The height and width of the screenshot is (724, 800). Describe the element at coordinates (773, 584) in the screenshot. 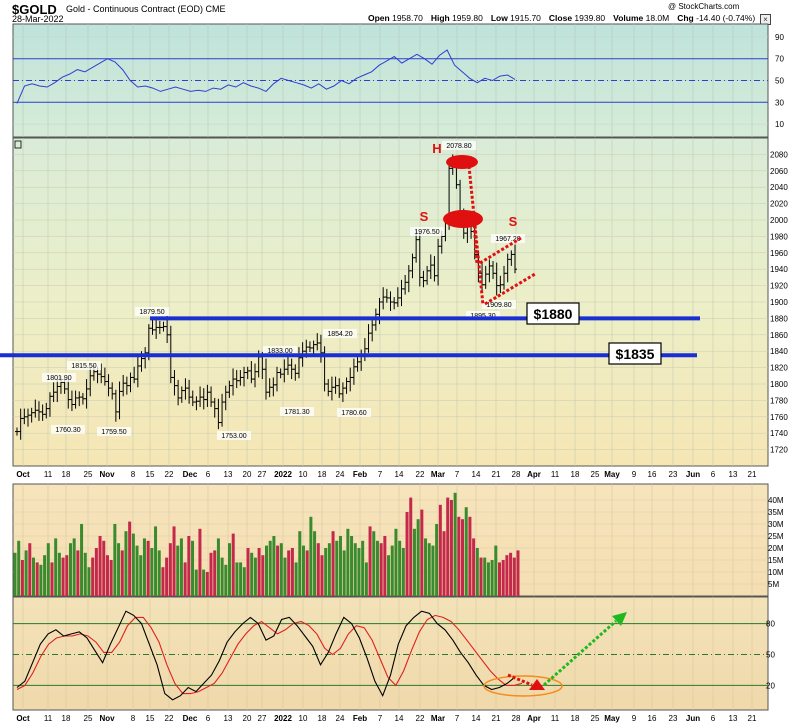

I see `volume-tick-label: 5M` at that location.